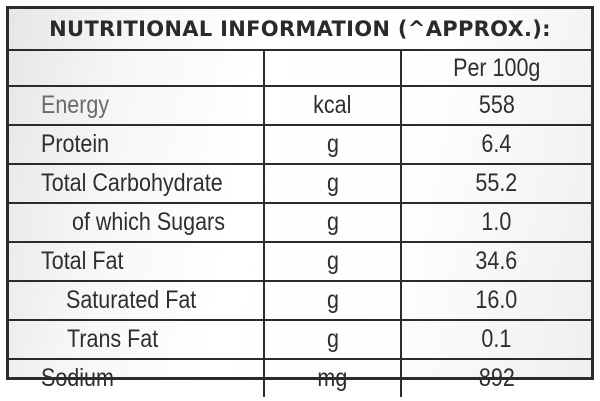  I want to click on nutrient-value: 0.1, so click(496, 340).